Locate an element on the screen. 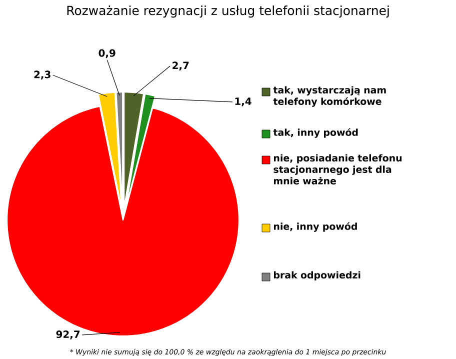 The height and width of the screenshot is (359, 456). legend-label: nie, posiadanie telefonu stacjonarnego jest dla mnie ważne is located at coordinates (338, 169).